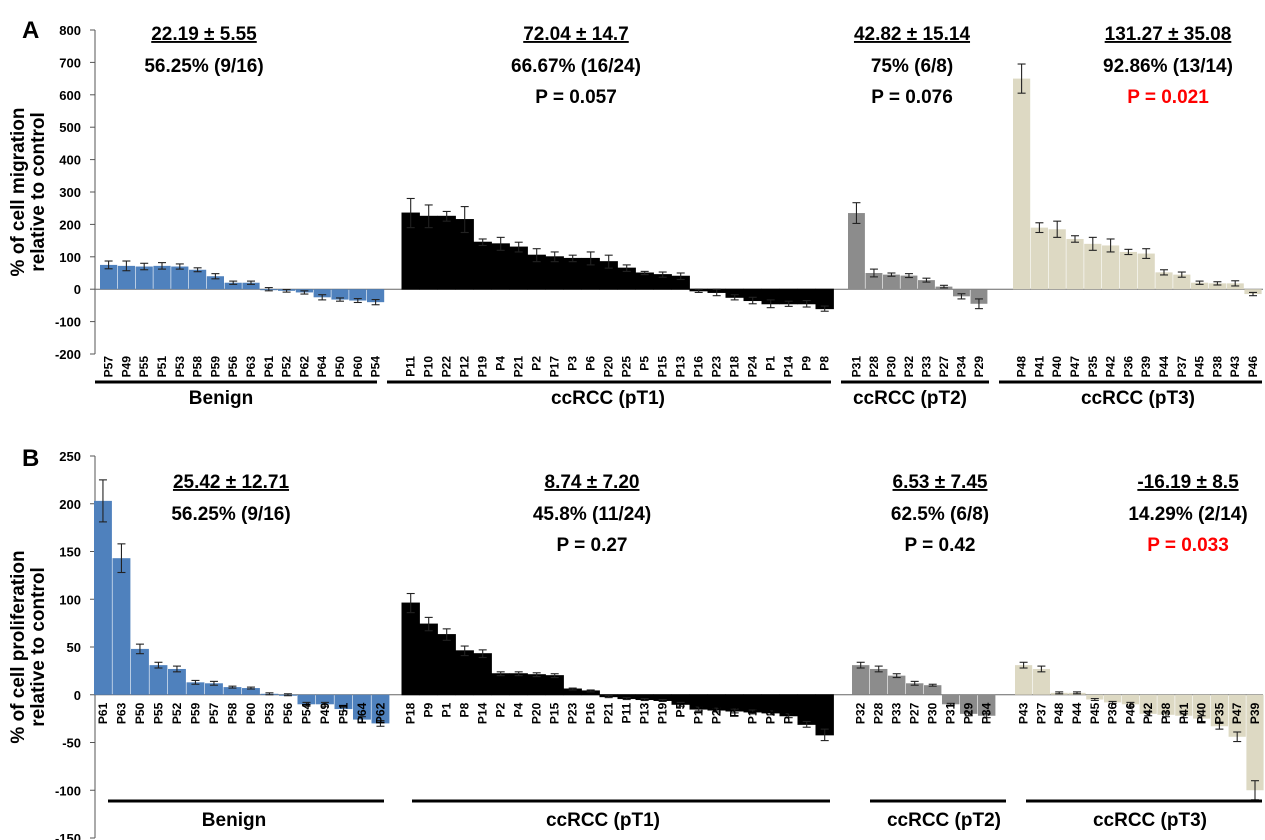 The height and width of the screenshot is (840, 1265). What do you see at coordinates (609, 713) in the screenshot?
I see `category-label: P21` at bounding box center [609, 713].